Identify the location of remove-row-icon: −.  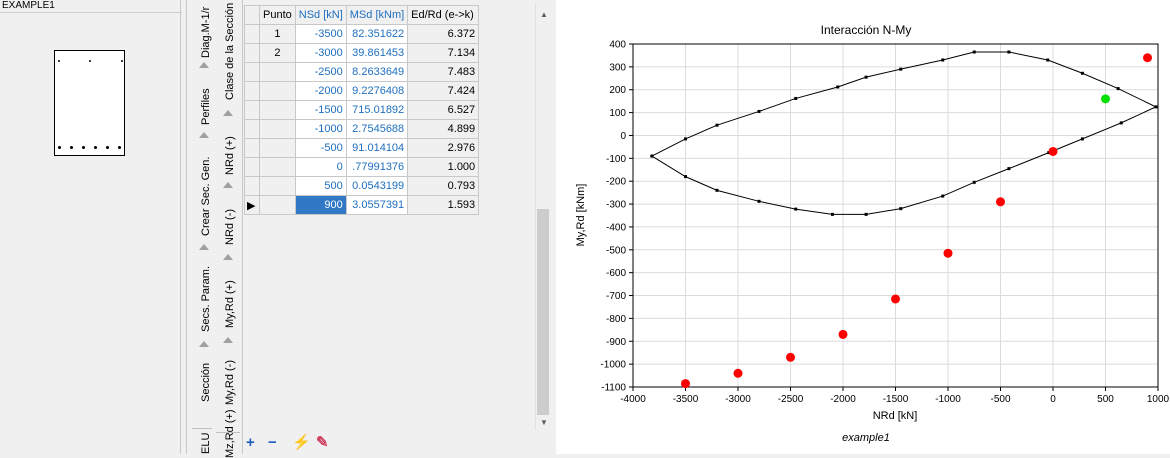
(272, 442).